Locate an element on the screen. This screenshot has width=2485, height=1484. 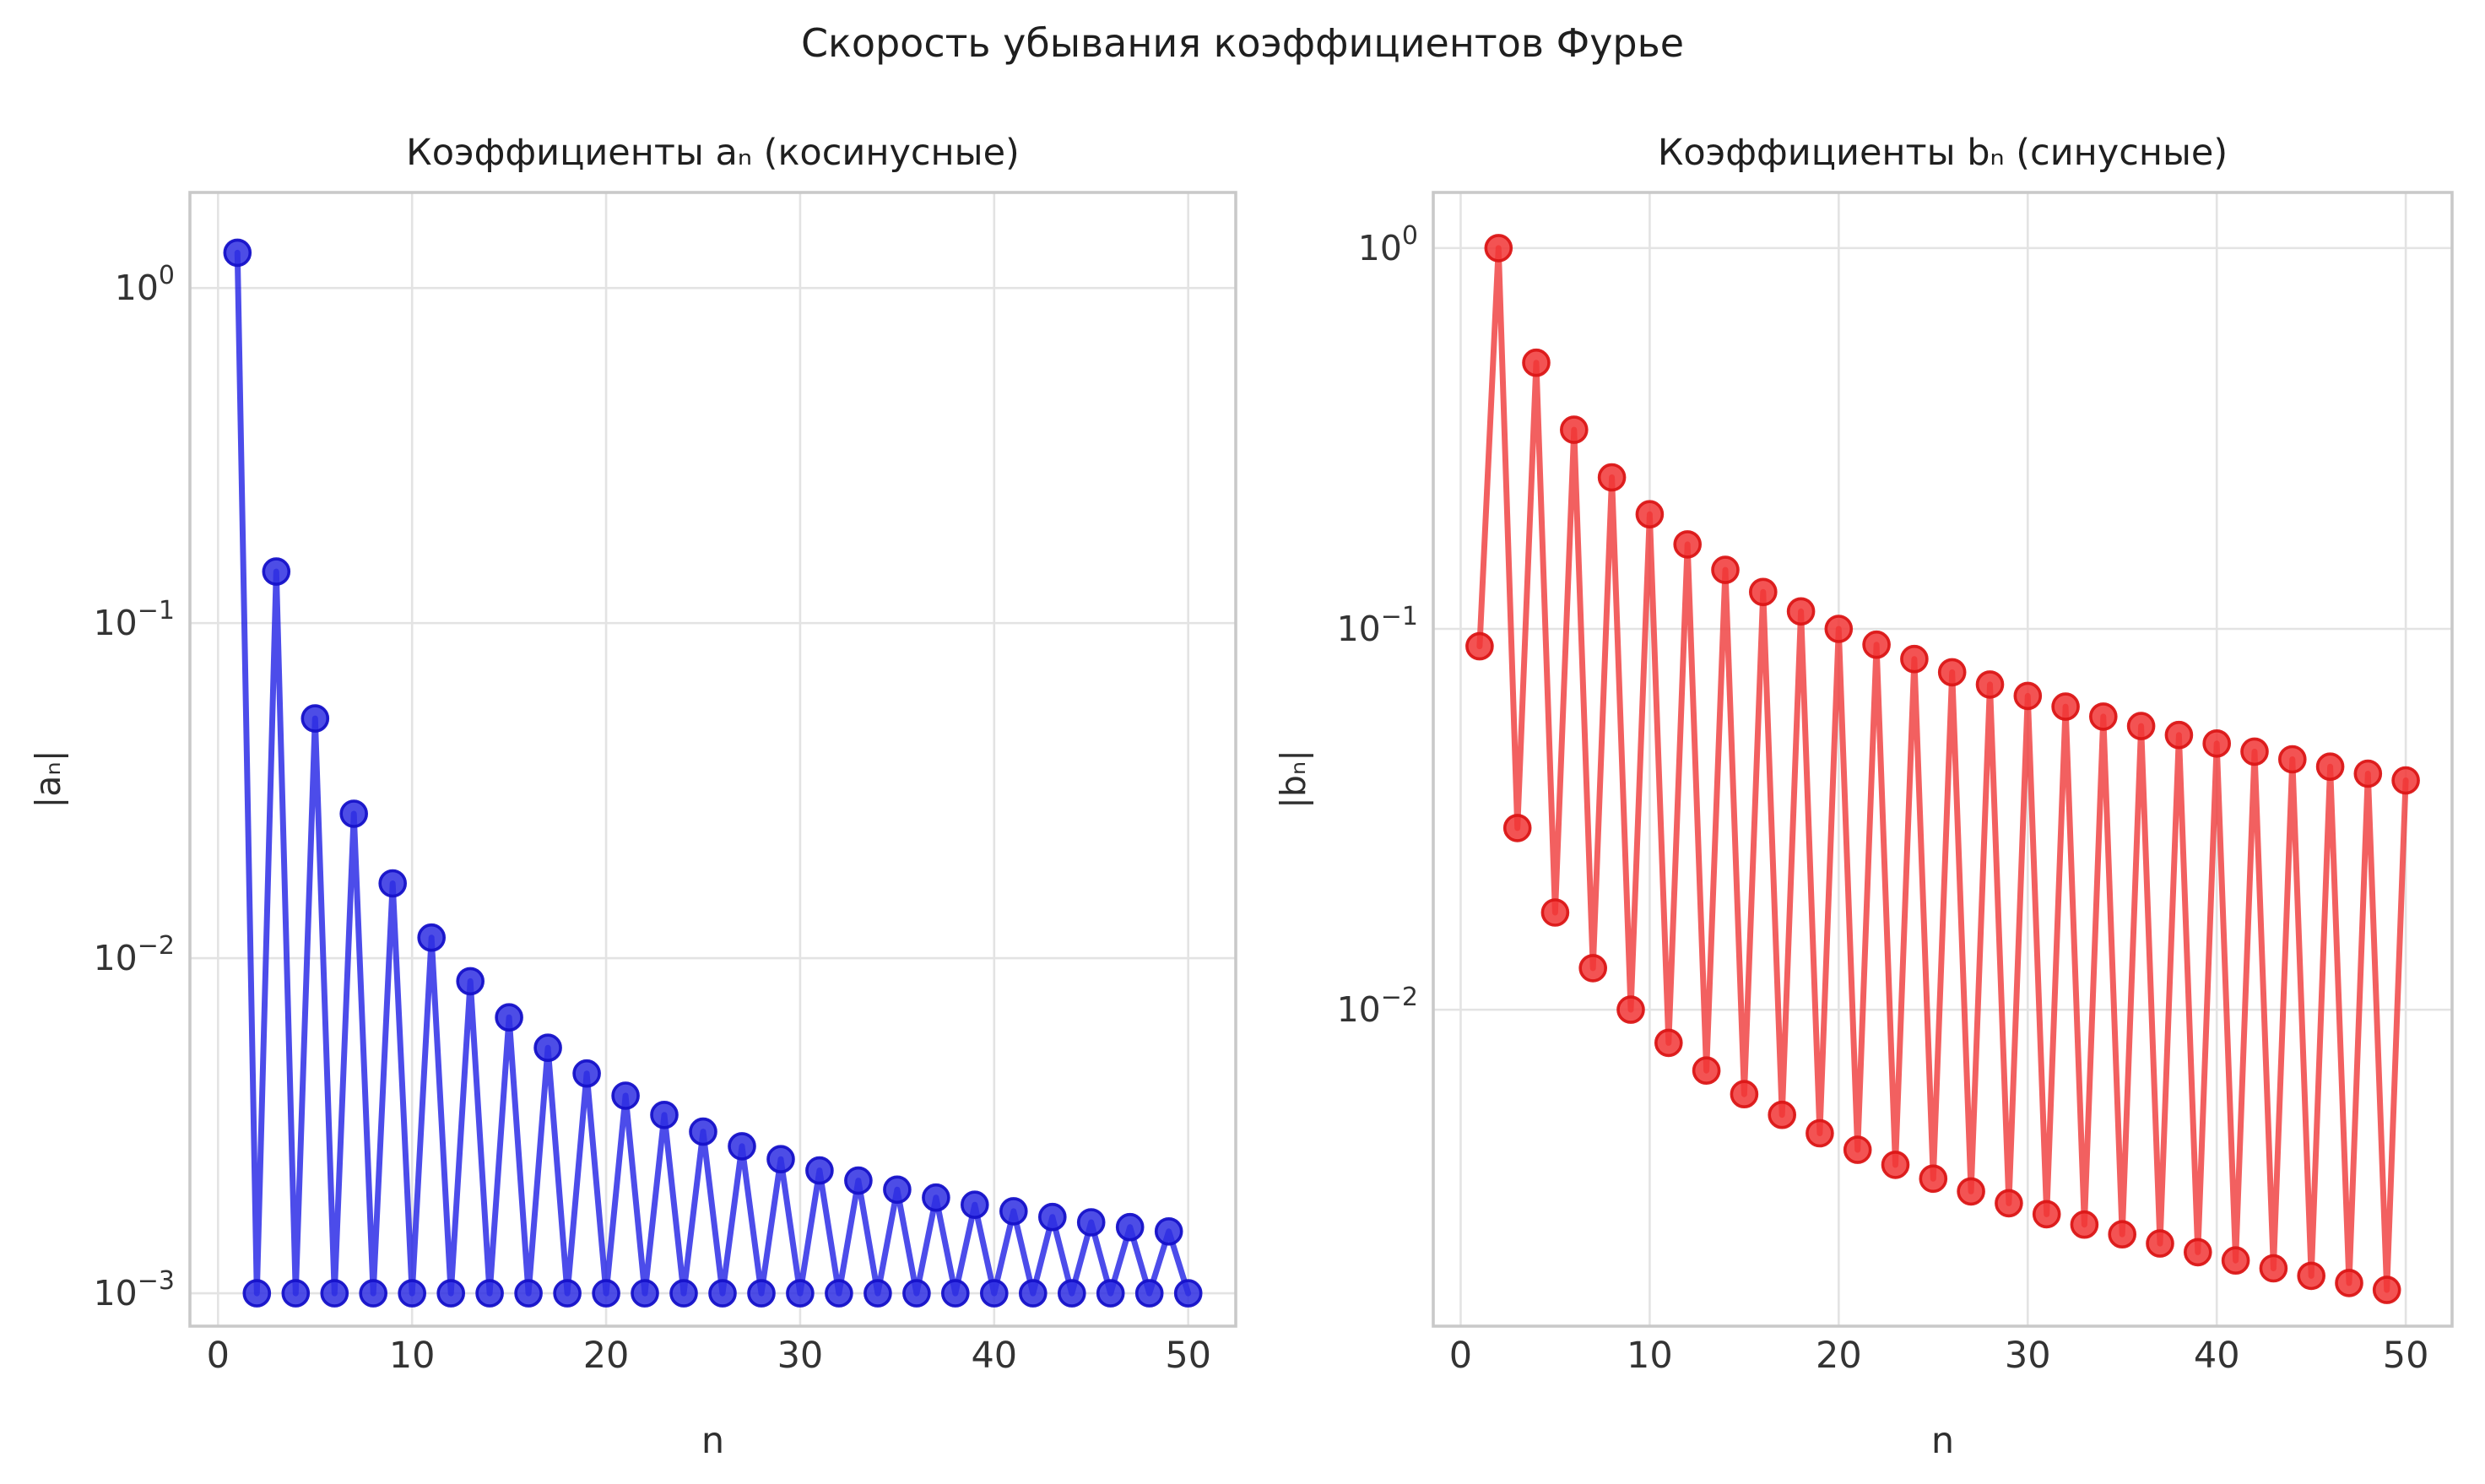
left-y-axis-label: |aₙ| is located at coordinates (48, 779).